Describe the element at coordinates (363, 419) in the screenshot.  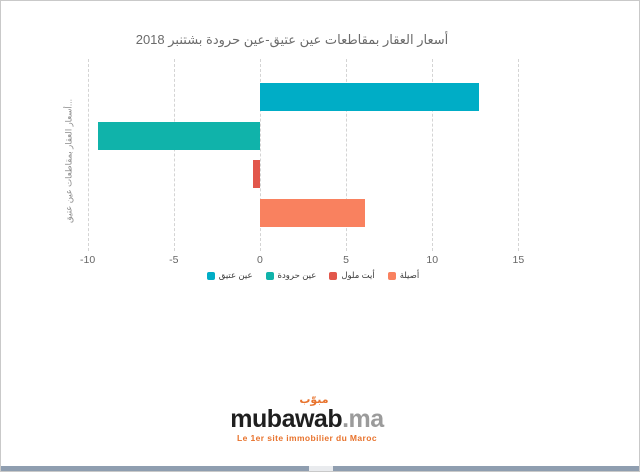
I see `logo-tld-text: .ma` at that location.